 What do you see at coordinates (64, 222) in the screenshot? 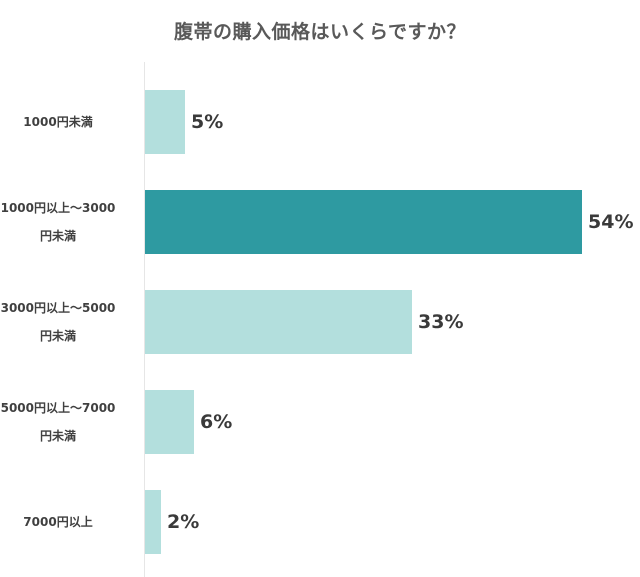
I see `category-label: 1000円以上～3000 円未満` at bounding box center [64, 222].